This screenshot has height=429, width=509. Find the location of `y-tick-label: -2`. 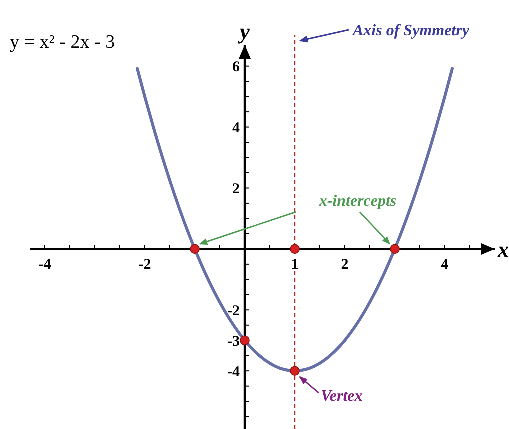

y-tick-label: -2 is located at coordinates (234, 311).